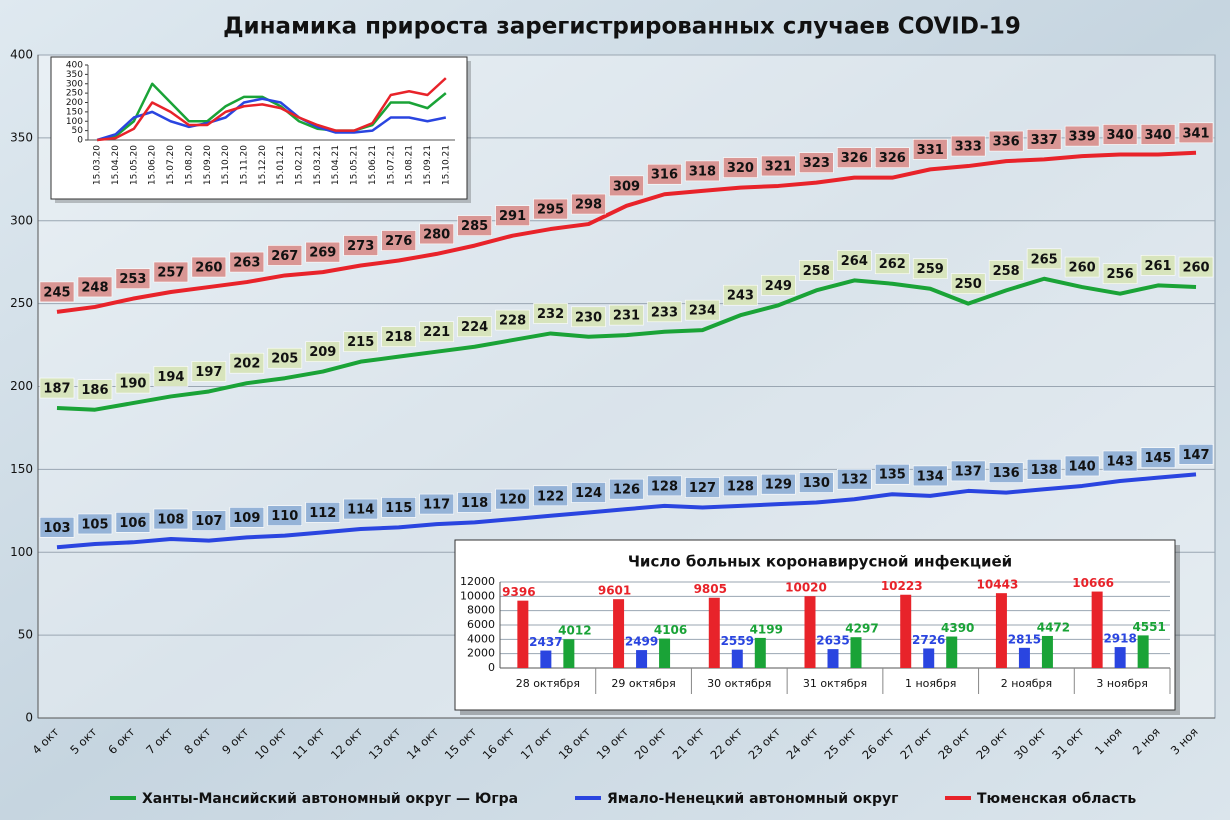 The image size is (1230, 820). Describe the element at coordinates (481, 610) in the screenshot. I see `y-tick-label: 8000` at that location.